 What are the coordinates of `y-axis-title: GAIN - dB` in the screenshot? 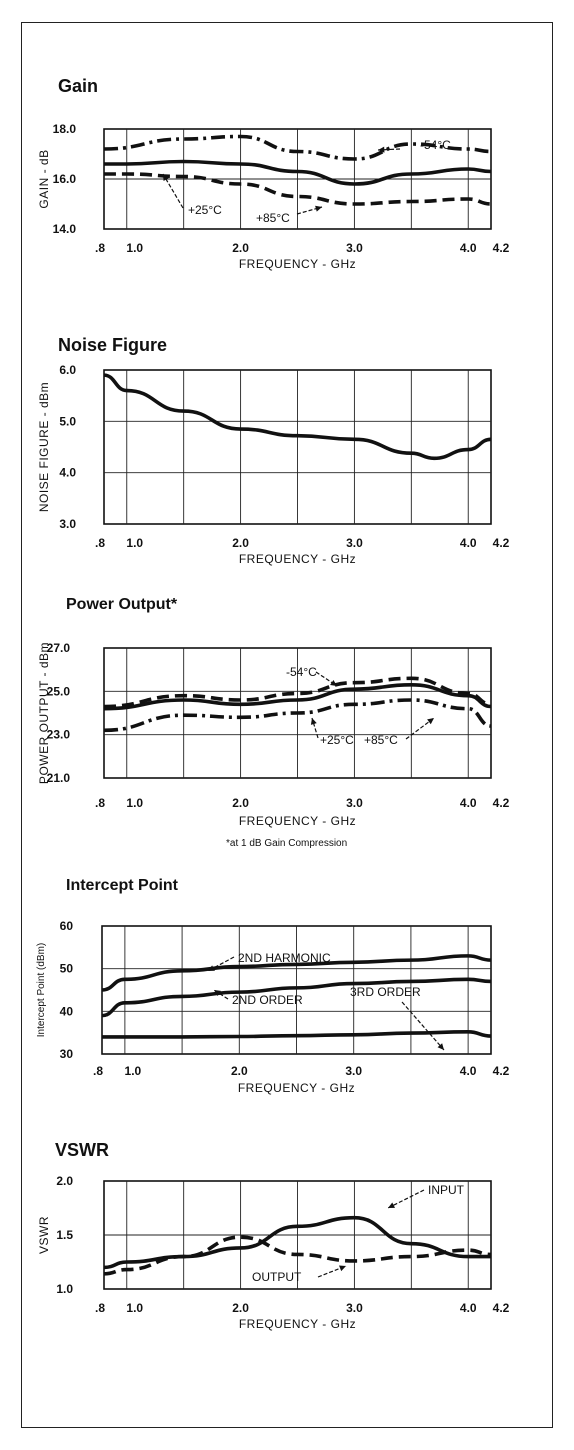 It's located at (44, 178).